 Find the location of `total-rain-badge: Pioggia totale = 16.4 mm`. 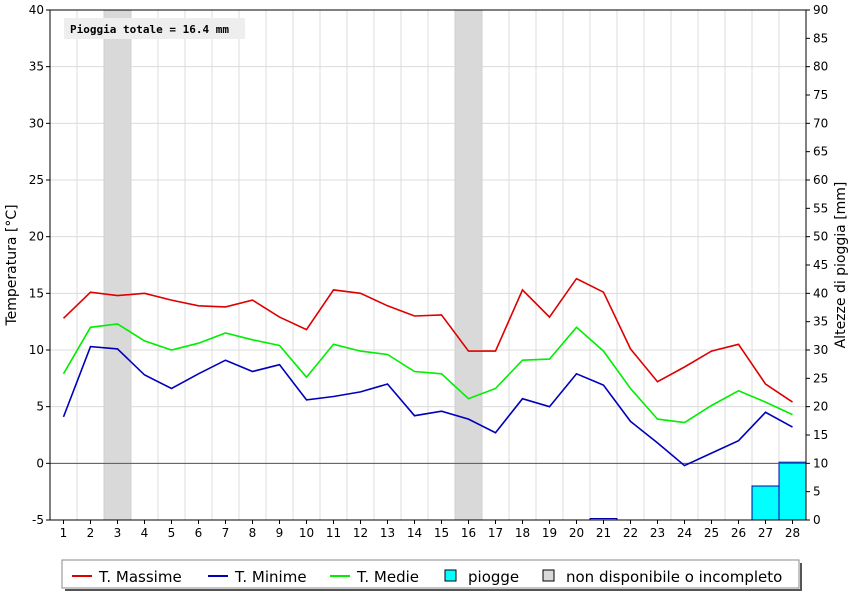

total-rain-badge: Pioggia totale = 16.4 mm is located at coordinates (154, 28).